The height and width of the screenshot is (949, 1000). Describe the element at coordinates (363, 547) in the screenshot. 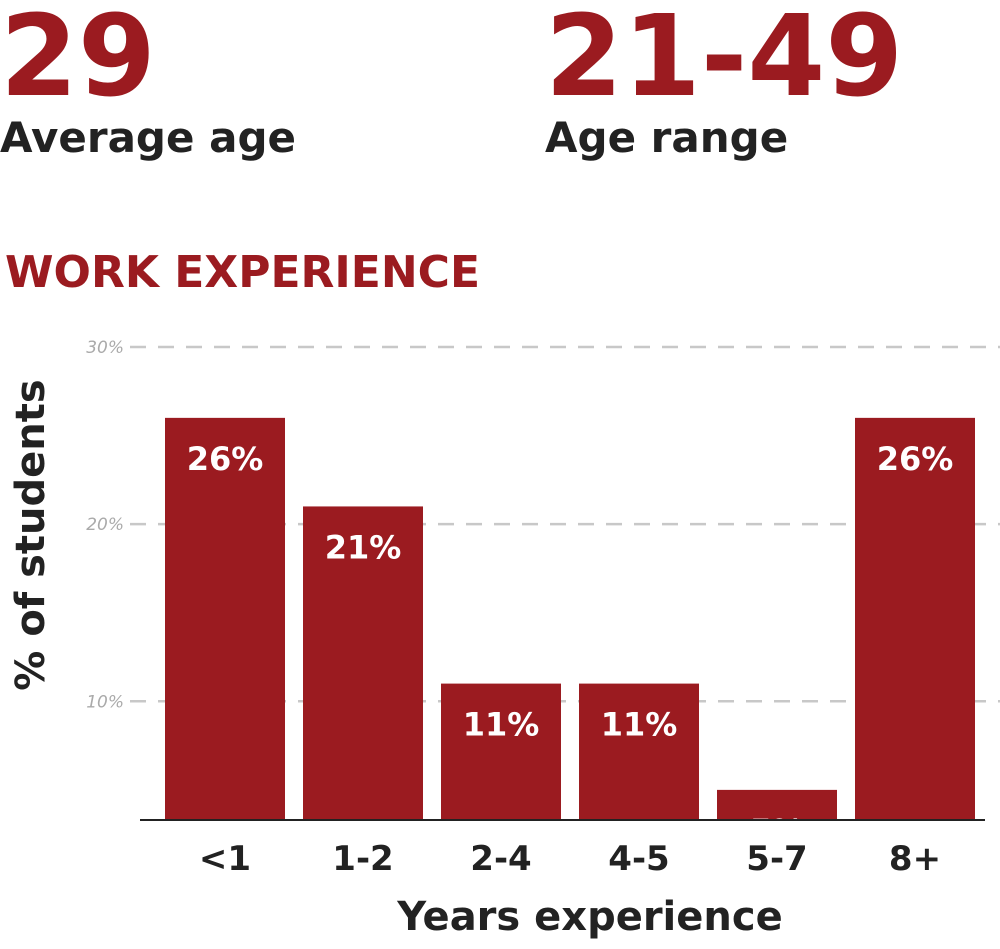

I see `value-label: 21%` at that location.